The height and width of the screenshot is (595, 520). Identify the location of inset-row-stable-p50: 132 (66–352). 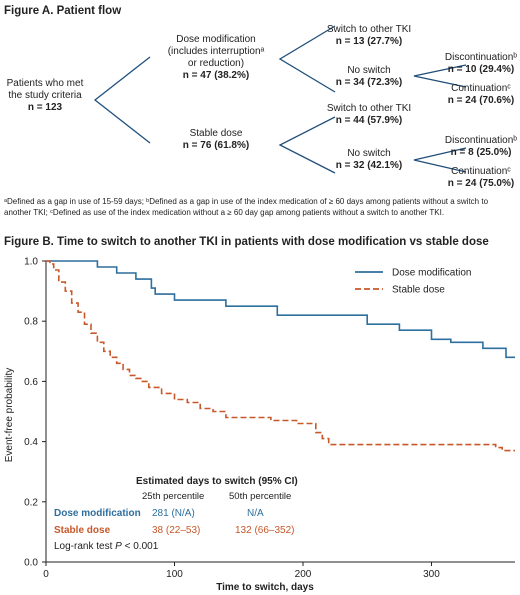
(265, 530).